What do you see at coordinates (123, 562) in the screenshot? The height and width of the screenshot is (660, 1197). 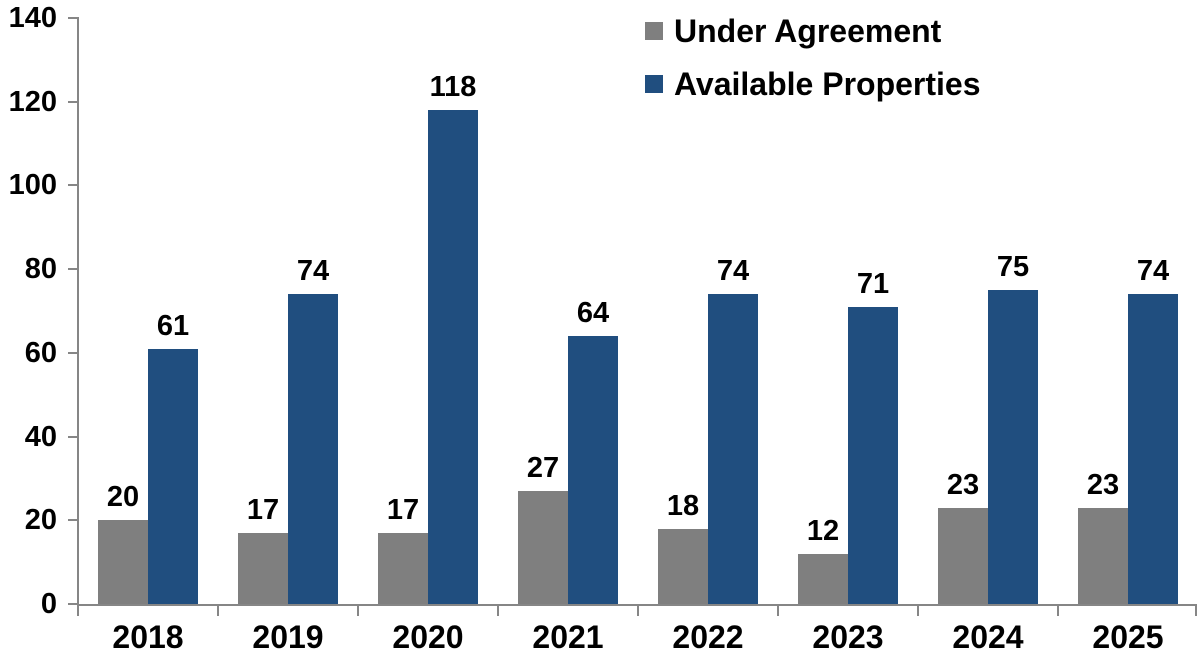 I see `bar-under-agreement-2018` at bounding box center [123, 562].